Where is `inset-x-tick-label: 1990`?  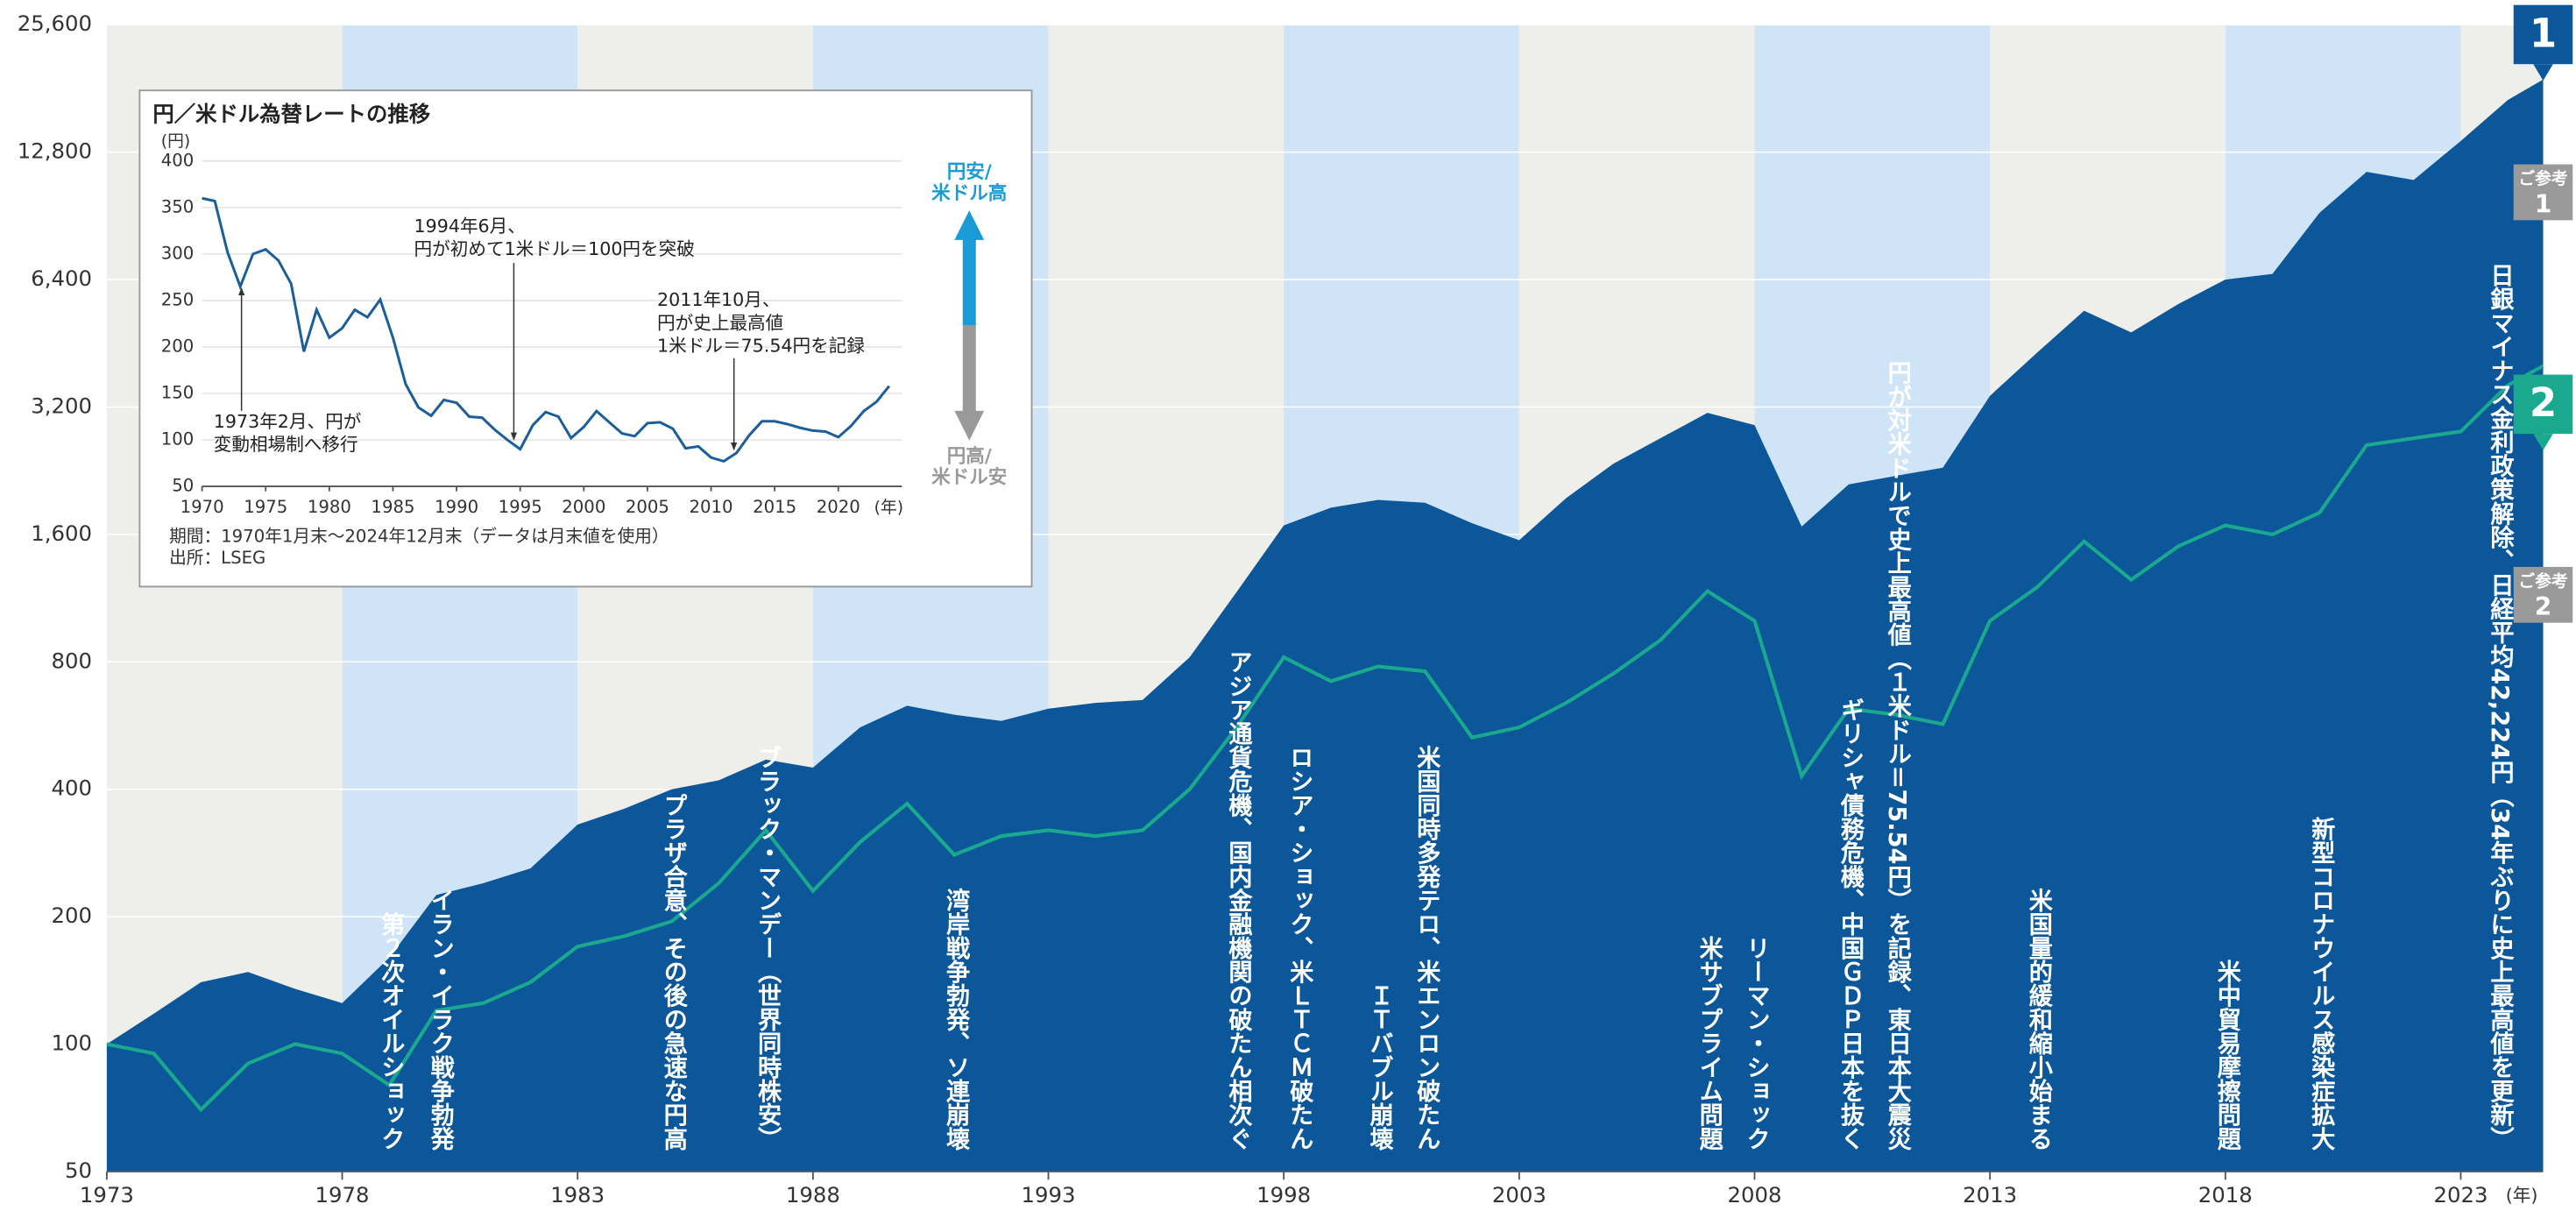 inset-x-tick-label: 1990 is located at coordinates (456, 507).